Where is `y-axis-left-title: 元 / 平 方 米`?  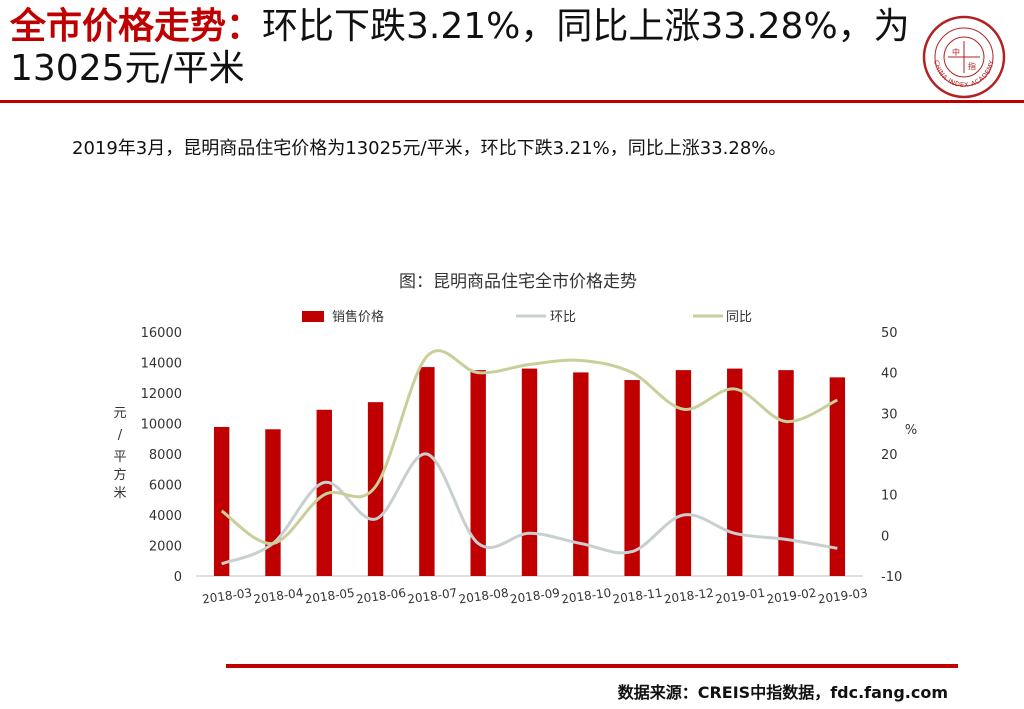 y-axis-left-title: 元 / 平 方 米 is located at coordinates (119, 453).